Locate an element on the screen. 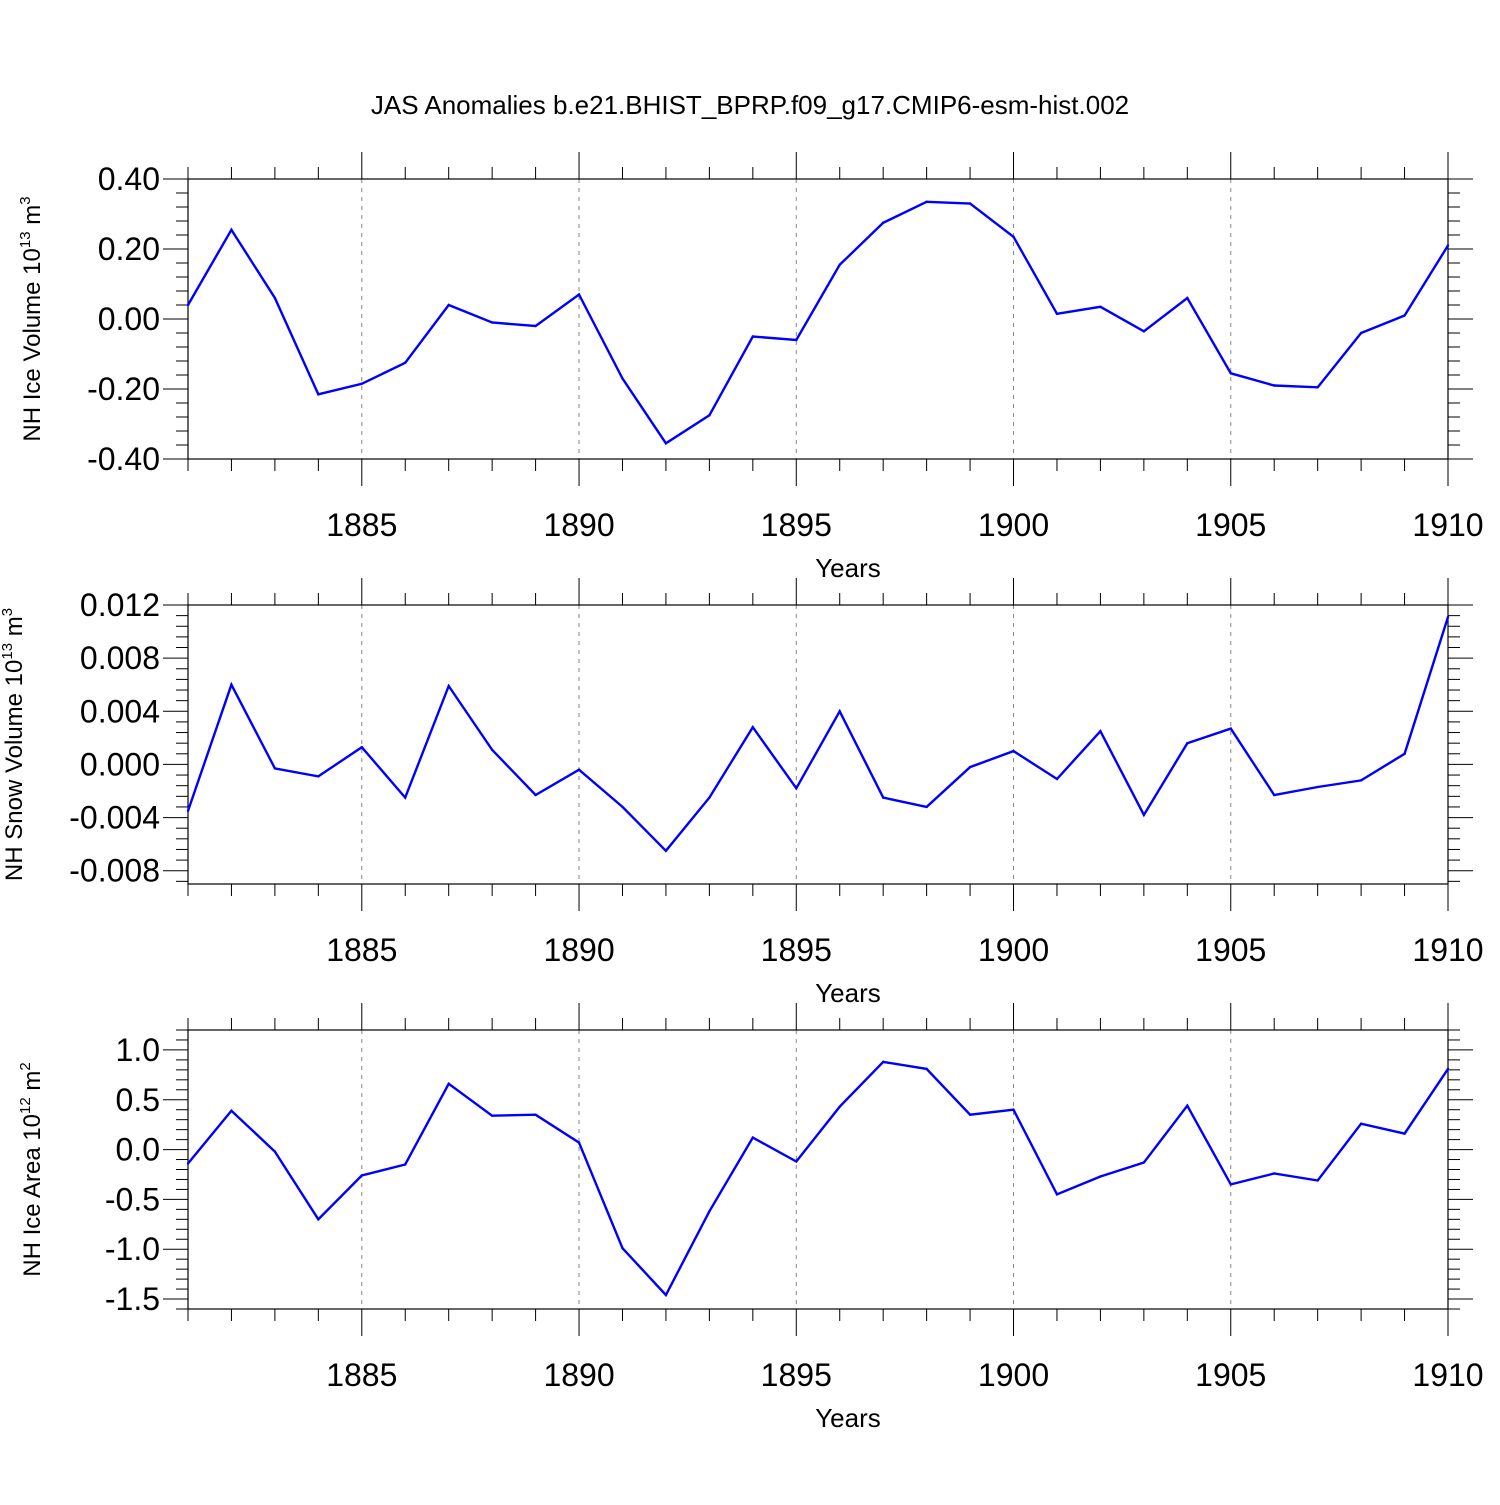 Image resolution: width=1500 pixels, height=1505 pixels. y-axis-label: NH Ice Volume 1013 m3 is located at coordinates (31, 318).